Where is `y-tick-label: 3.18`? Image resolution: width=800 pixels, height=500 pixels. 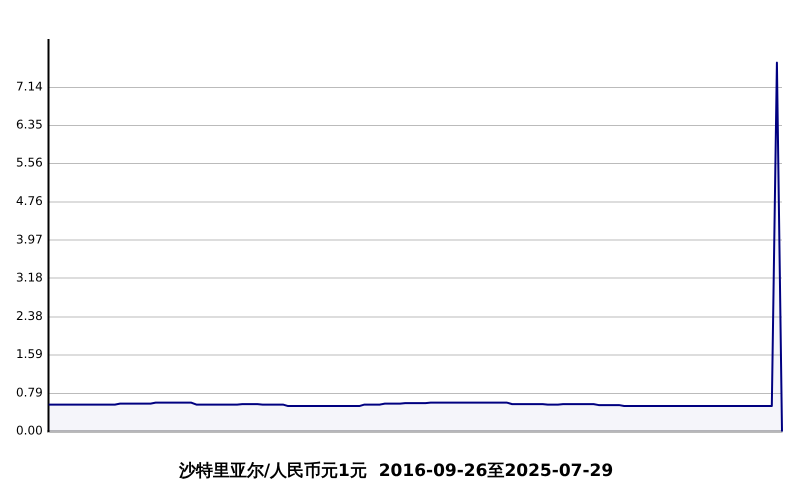 y-tick-label: 3.18 is located at coordinates (29, 277).